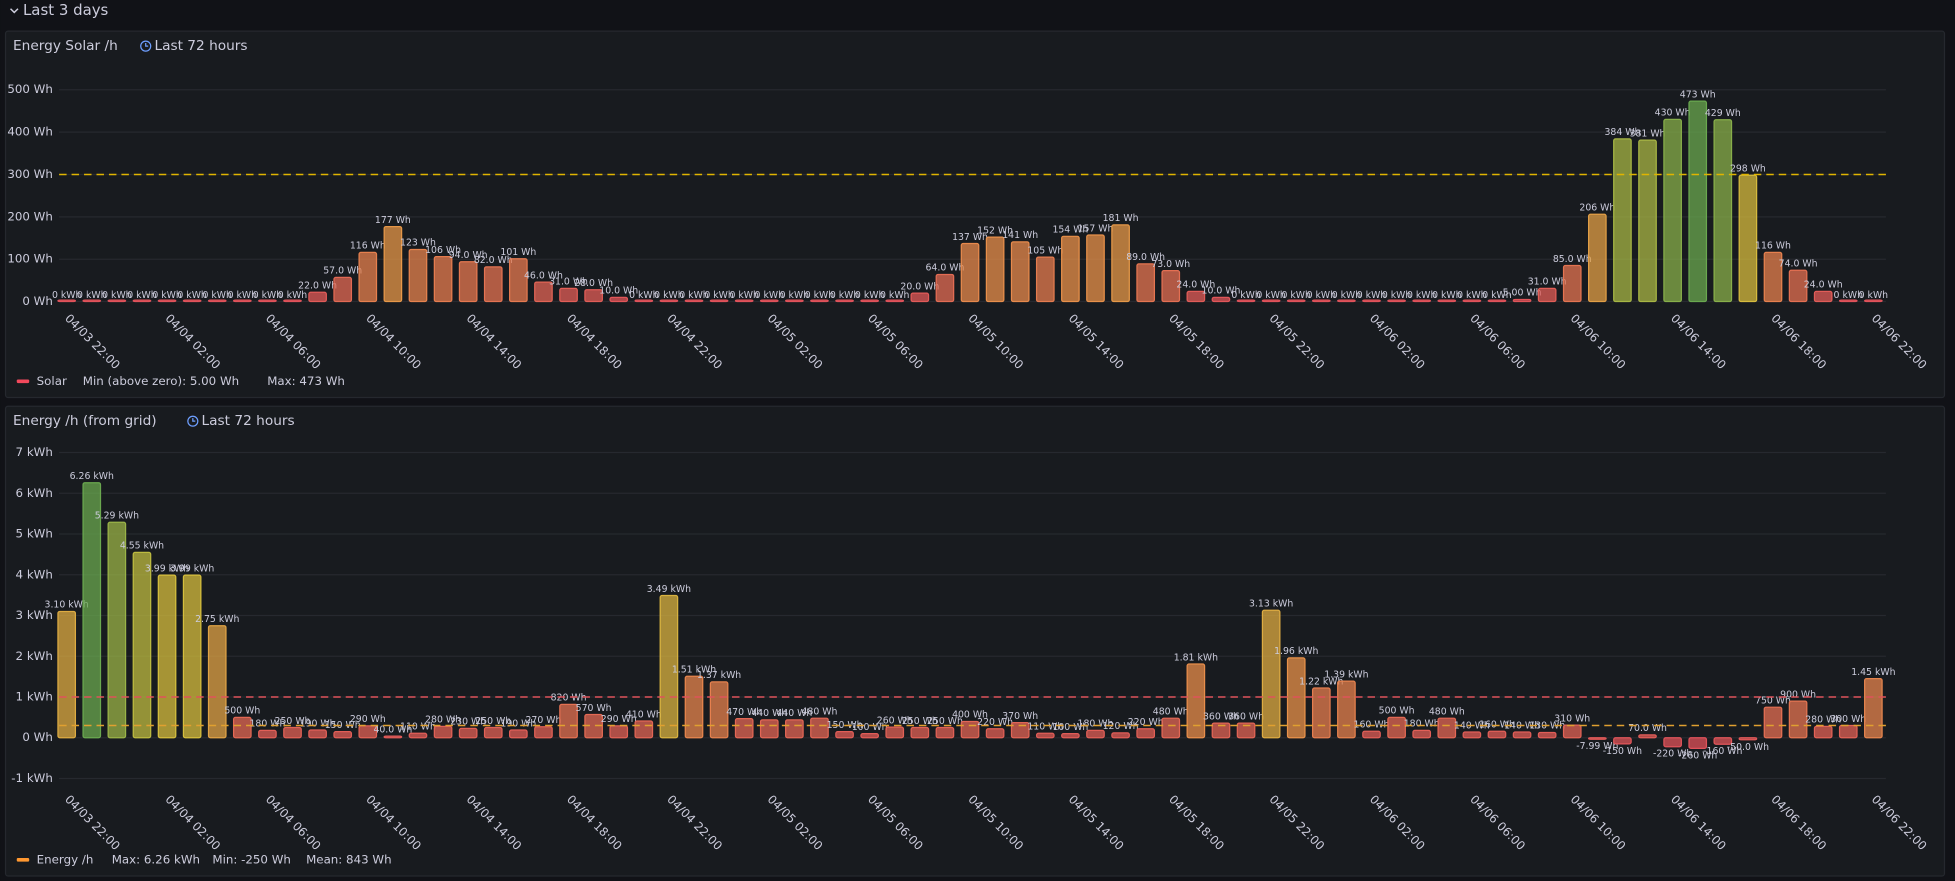 Image resolution: width=1955 pixels, height=881 pixels. What do you see at coordinates (970, 237) in the screenshot?
I see `value-label: 137 Wh` at bounding box center [970, 237].